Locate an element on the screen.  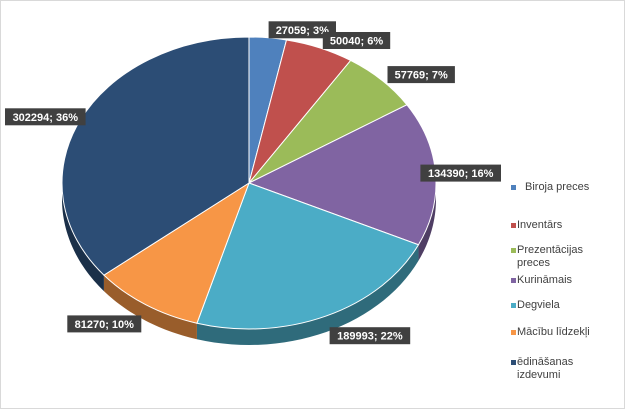
legend-label: Mācību līdzekļi is located at coordinates (553, 332).